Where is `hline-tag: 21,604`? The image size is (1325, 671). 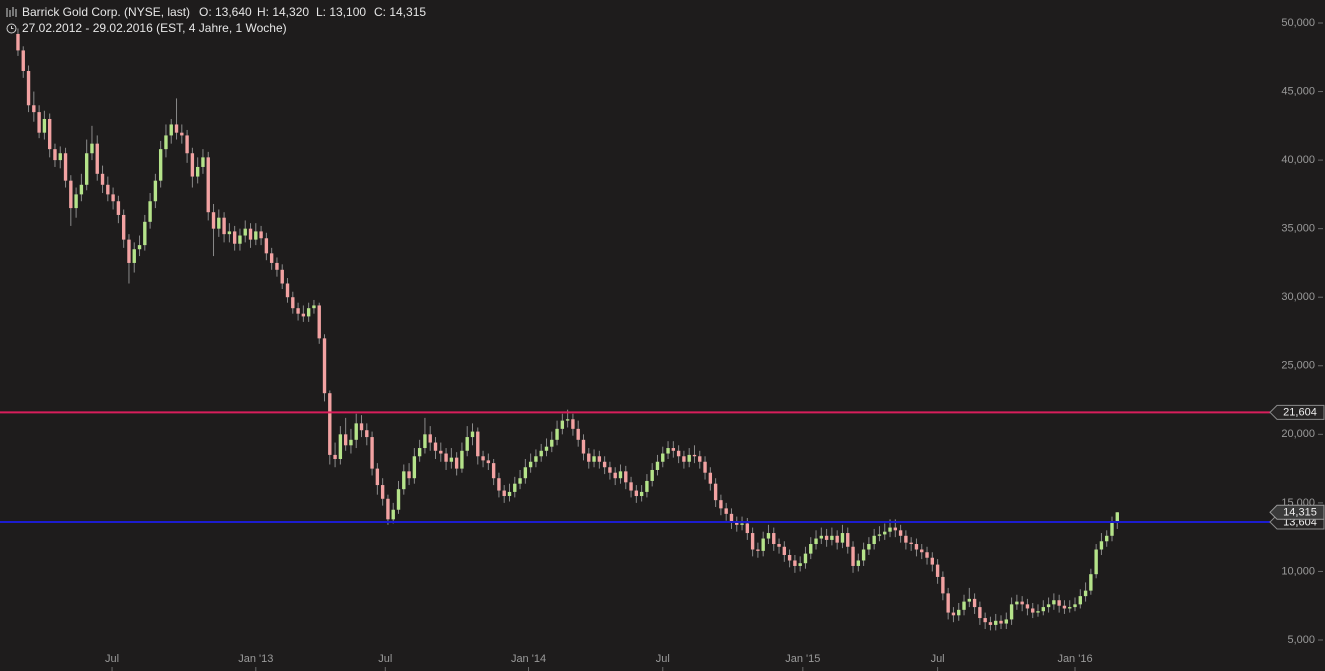 hline-tag: 21,604 is located at coordinates (1297, 412).